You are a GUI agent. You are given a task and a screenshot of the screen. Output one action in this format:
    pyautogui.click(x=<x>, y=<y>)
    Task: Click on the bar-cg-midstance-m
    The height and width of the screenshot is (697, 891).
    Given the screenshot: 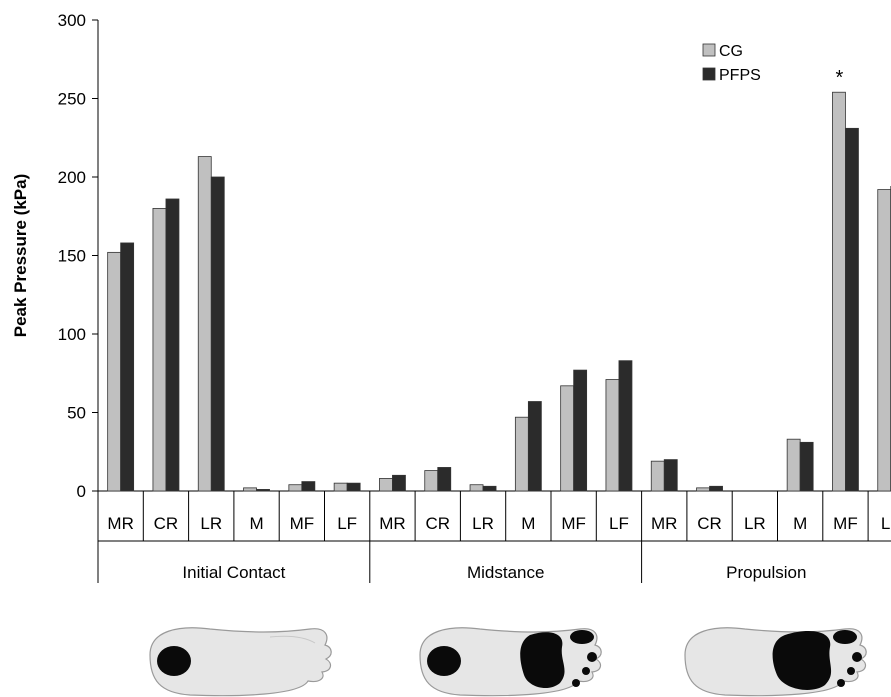 What is the action you would take?
    pyautogui.click(x=521, y=454)
    